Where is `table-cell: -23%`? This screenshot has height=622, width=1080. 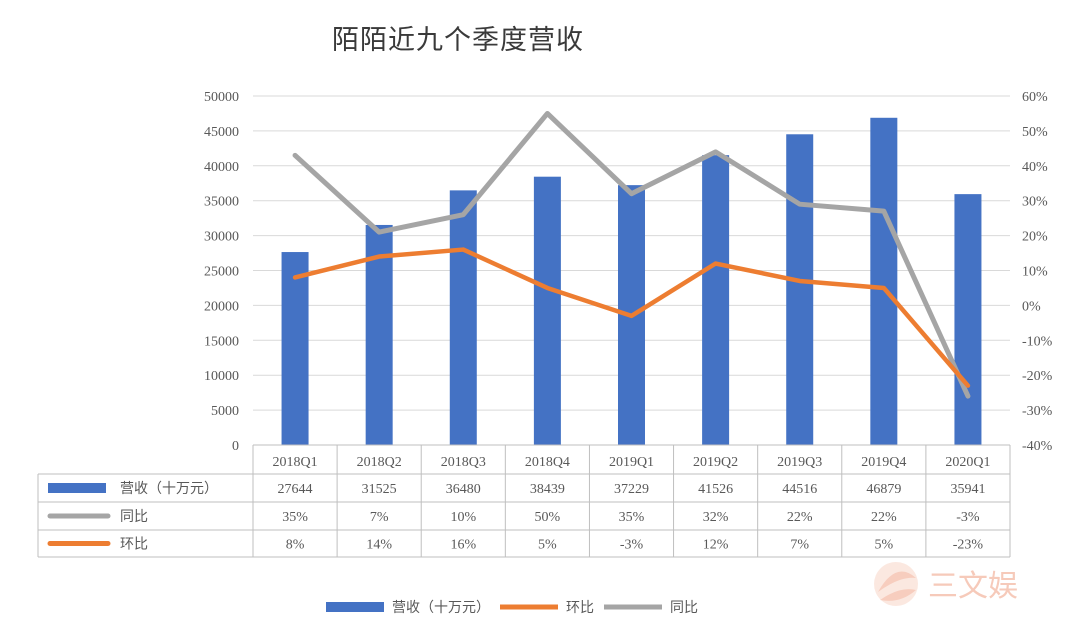 table-cell: -23% is located at coordinates (968, 545).